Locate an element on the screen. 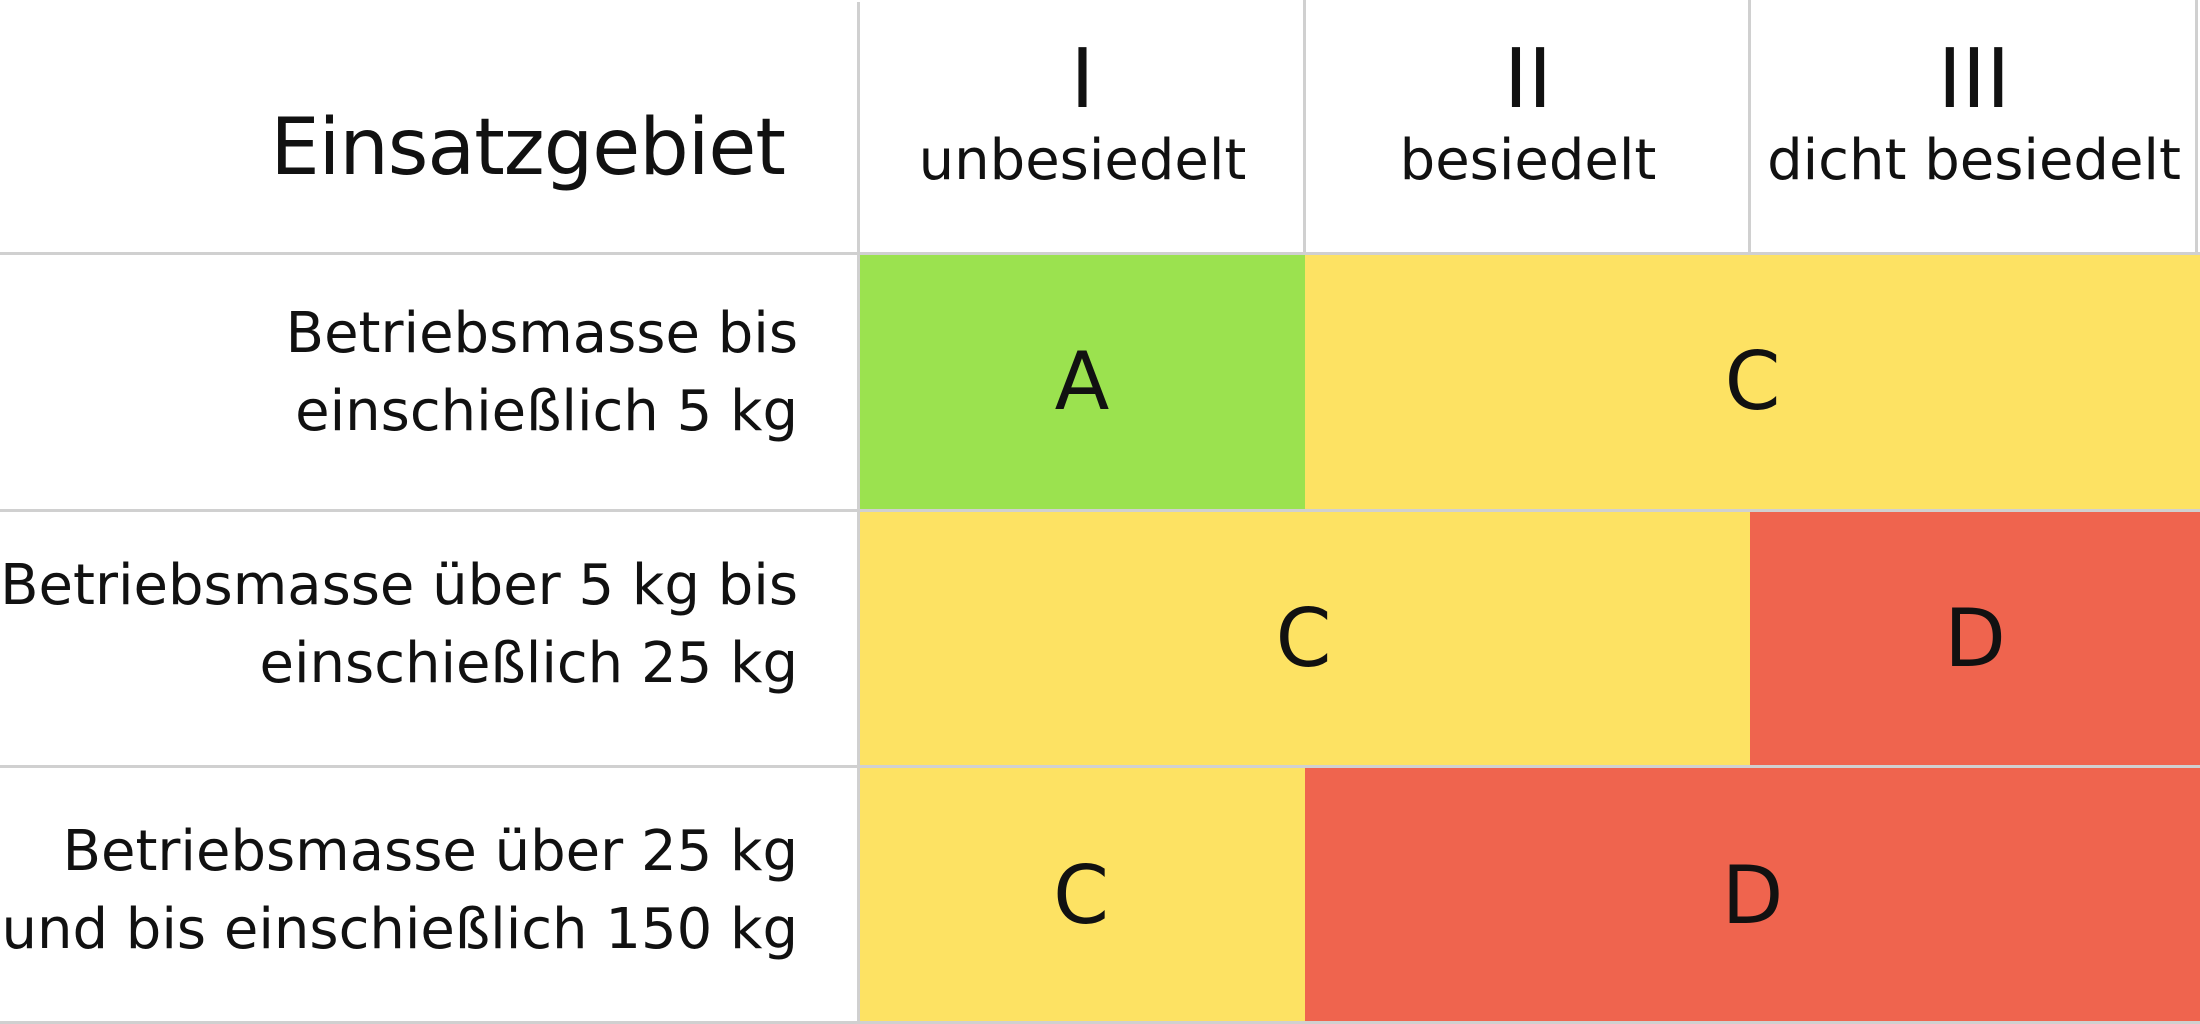  row-label-line: einschießlich 25 kg is located at coordinates (528, 663).